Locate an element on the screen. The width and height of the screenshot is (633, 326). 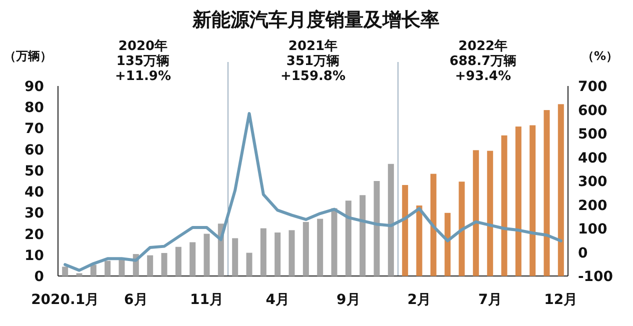
x-tick-label: 11月 is located at coordinates (207, 300).